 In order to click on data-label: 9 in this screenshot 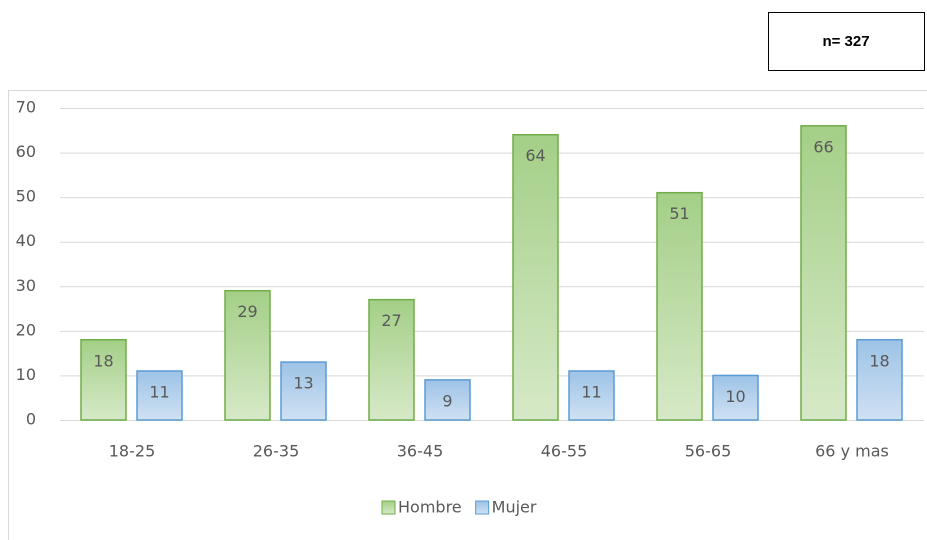, I will do `click(447, 400)`.